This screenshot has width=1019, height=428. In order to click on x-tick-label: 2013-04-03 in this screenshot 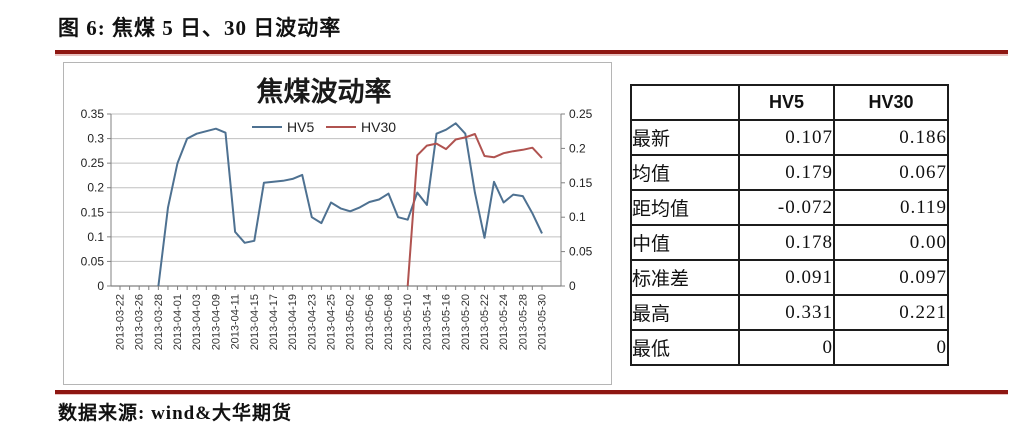, I will do `click(197, 322)`.